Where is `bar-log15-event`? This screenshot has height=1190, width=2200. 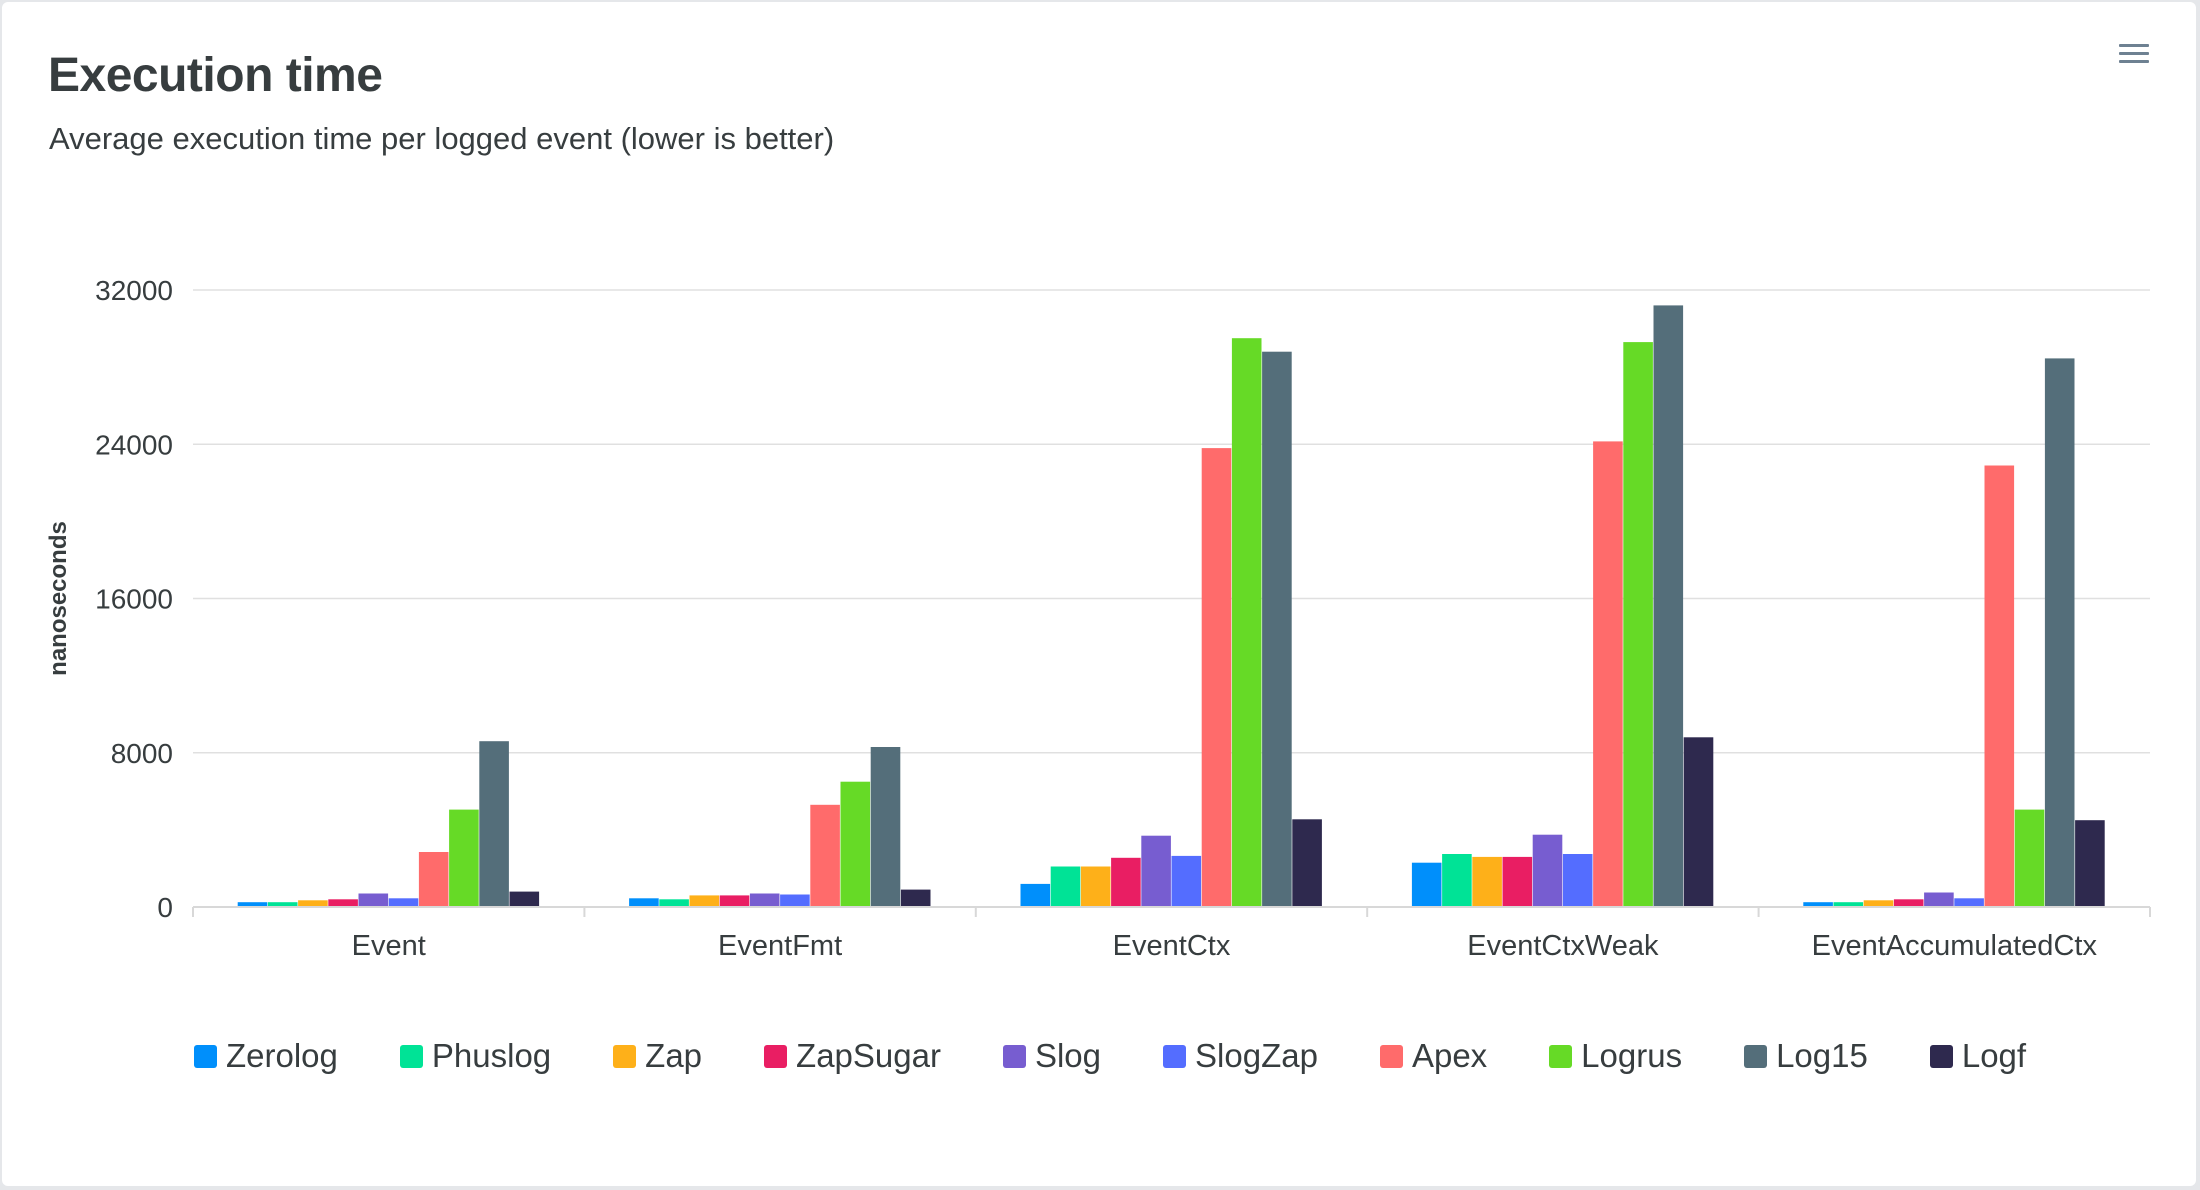
bar-log15-event is located at coordinates (494, 824).